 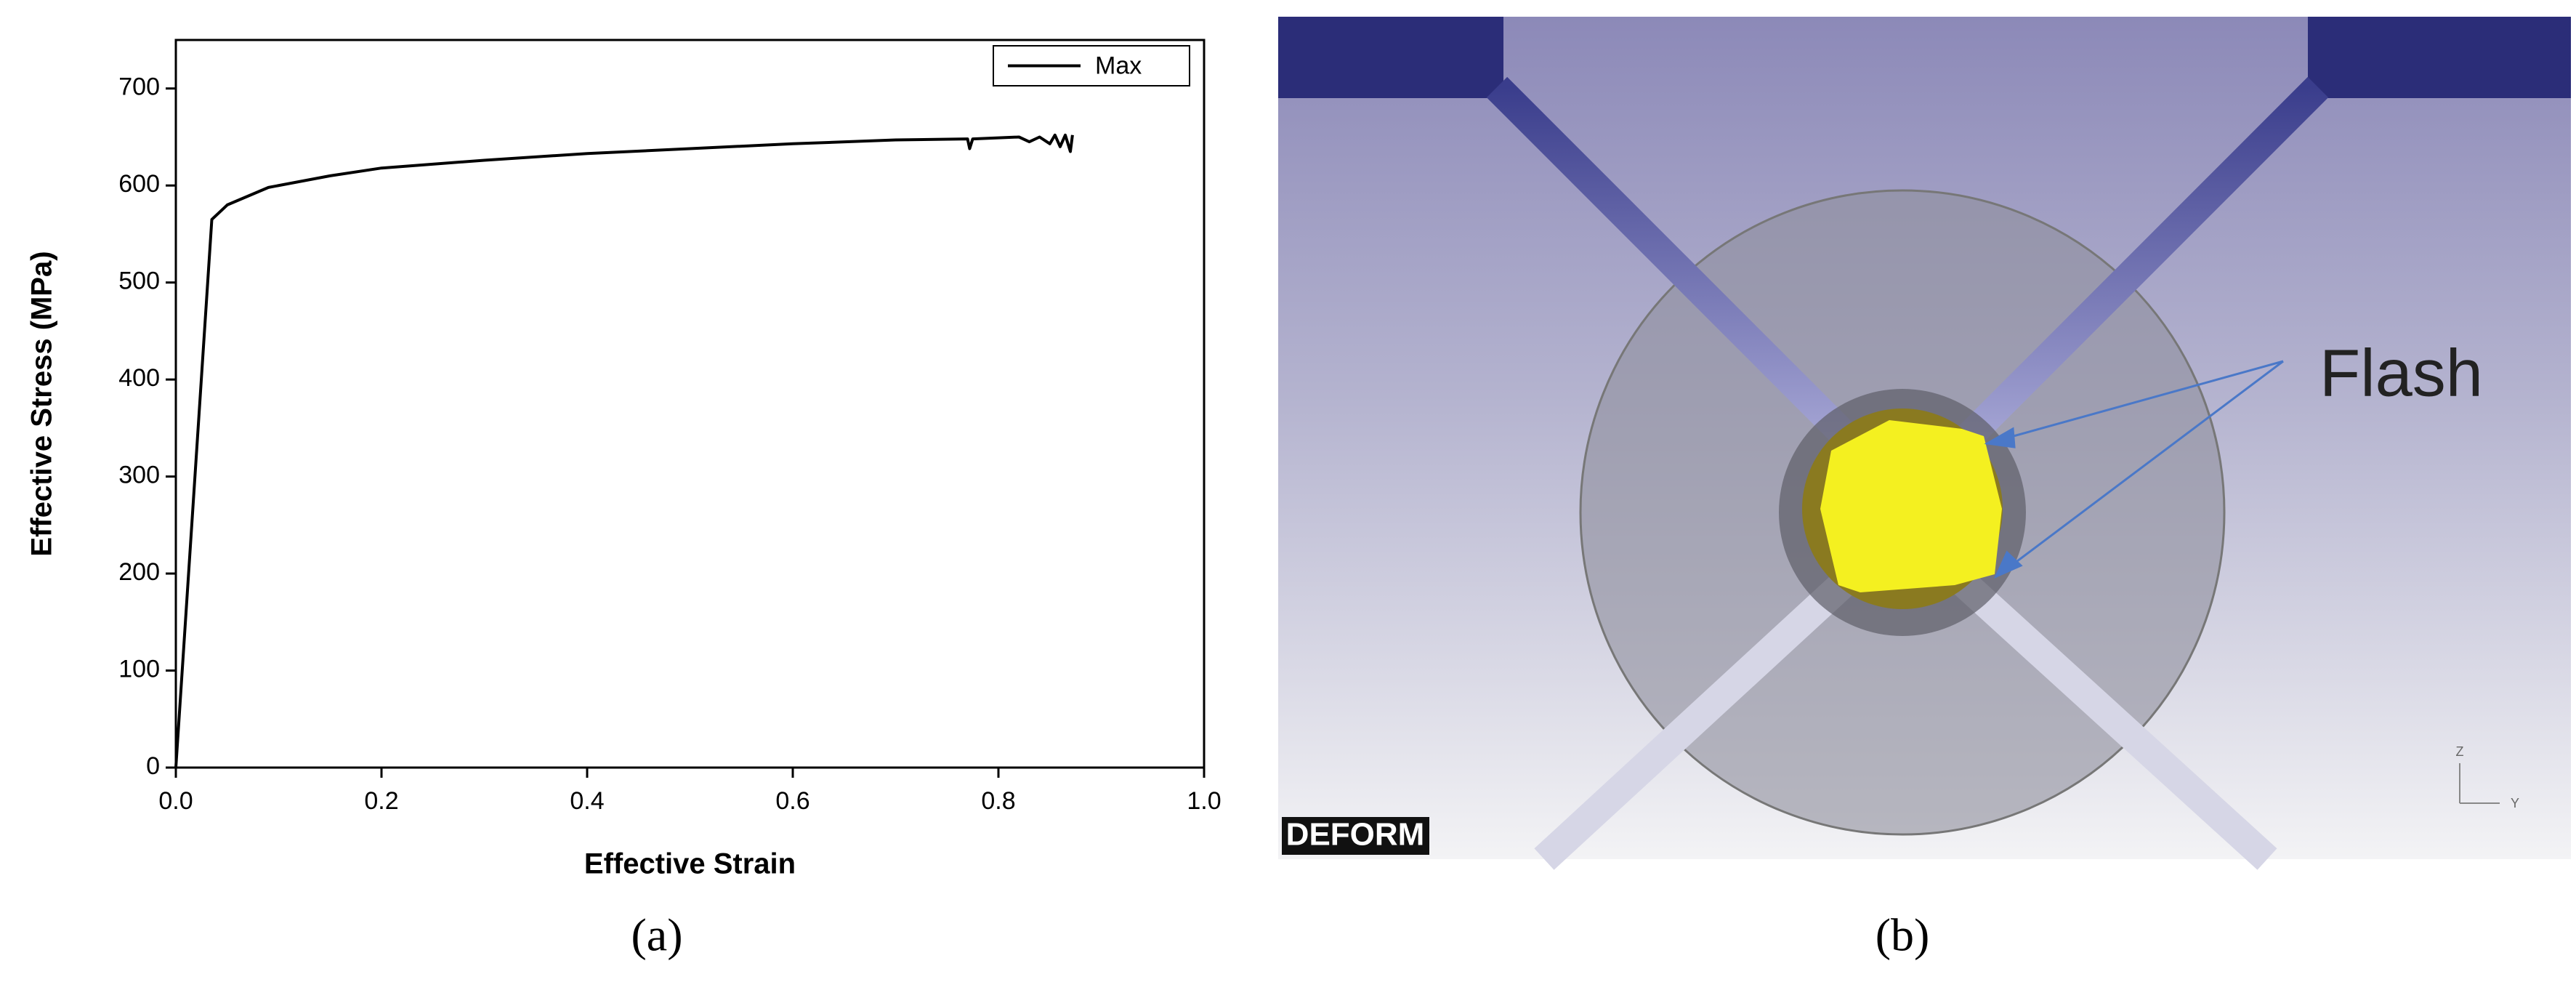 I want to click on y-tick-label: 500, so click(x=139, y=281).